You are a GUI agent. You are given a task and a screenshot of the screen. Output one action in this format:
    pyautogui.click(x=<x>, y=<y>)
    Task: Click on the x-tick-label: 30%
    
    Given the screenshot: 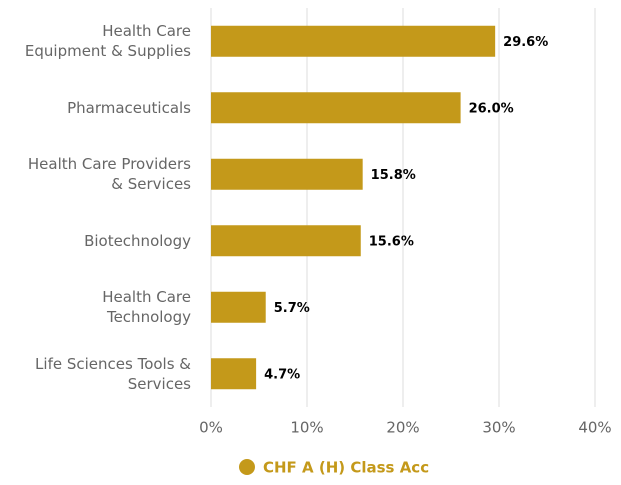 What is the action you would take?
    pyautogui.click(x=498, y=428)
    